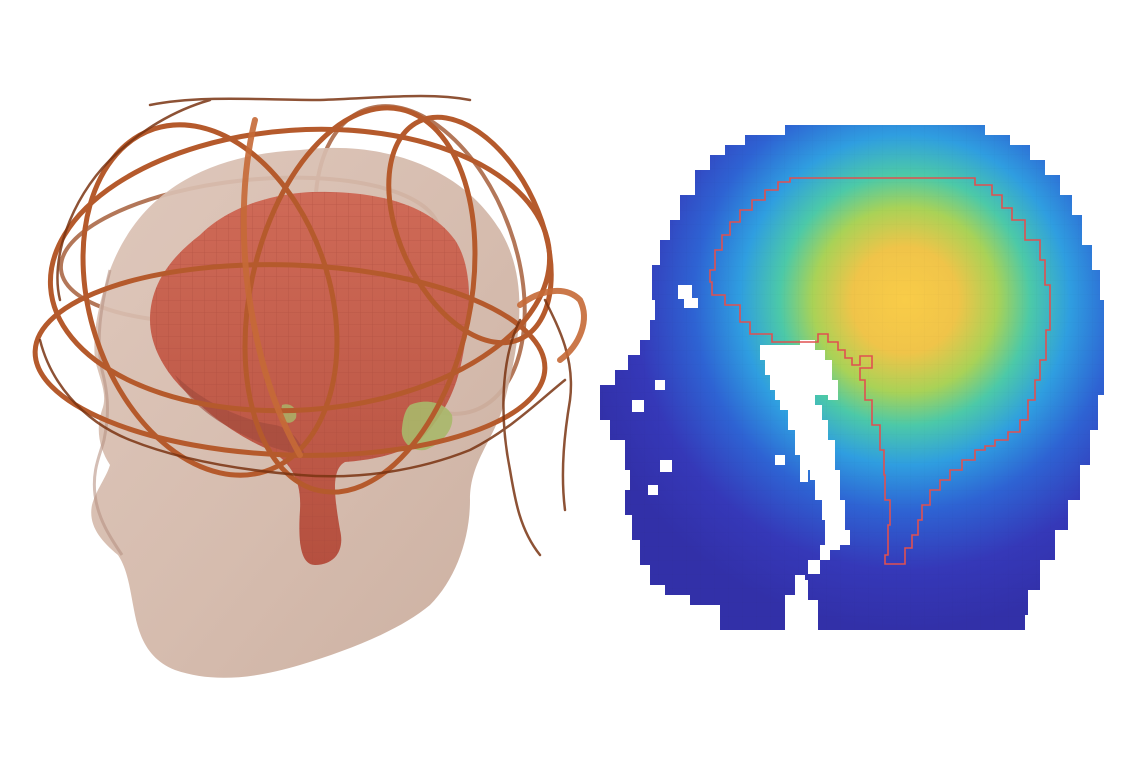 This screenshot has width=1142, height=762. I want to click on airway-cutouts, so click(741, 435).